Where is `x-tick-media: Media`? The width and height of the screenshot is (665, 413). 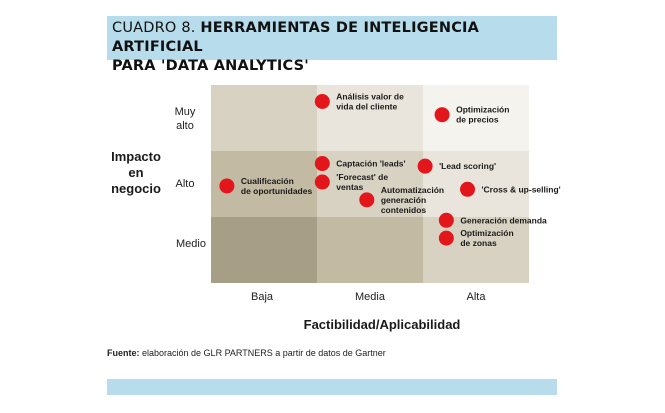 x-tick-media: Media is located at coordinates (370, 297).